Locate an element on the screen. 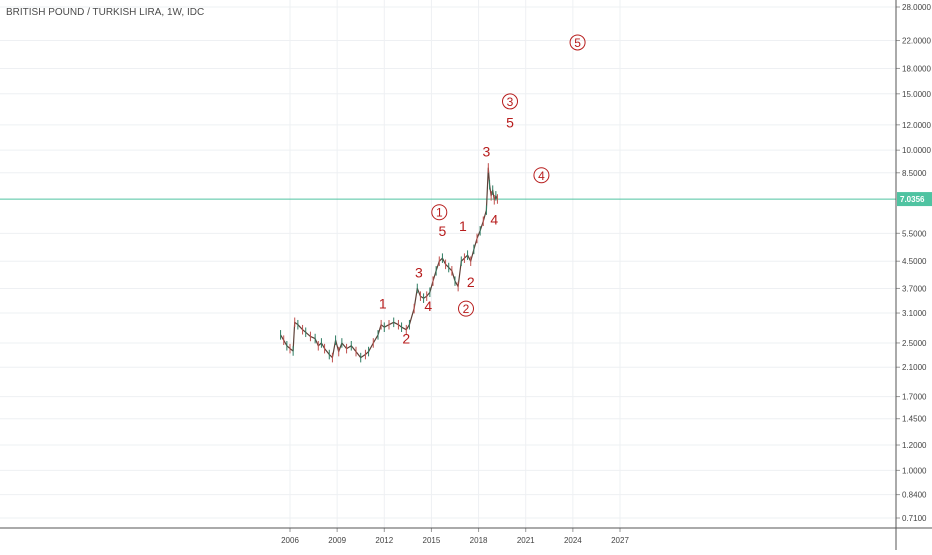 Image resolution: width=932 pixels, height=555 pixels. last-price-badge is located at coordinates (914, 199).